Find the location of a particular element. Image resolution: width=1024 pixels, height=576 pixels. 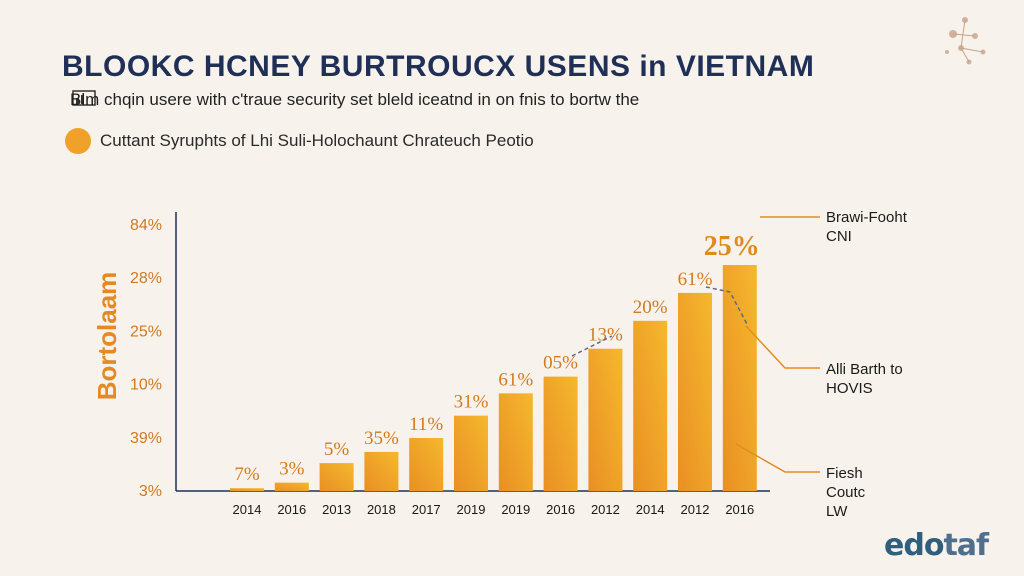

annotation-text: Alli Barth to is located at coordinates (864, 369).